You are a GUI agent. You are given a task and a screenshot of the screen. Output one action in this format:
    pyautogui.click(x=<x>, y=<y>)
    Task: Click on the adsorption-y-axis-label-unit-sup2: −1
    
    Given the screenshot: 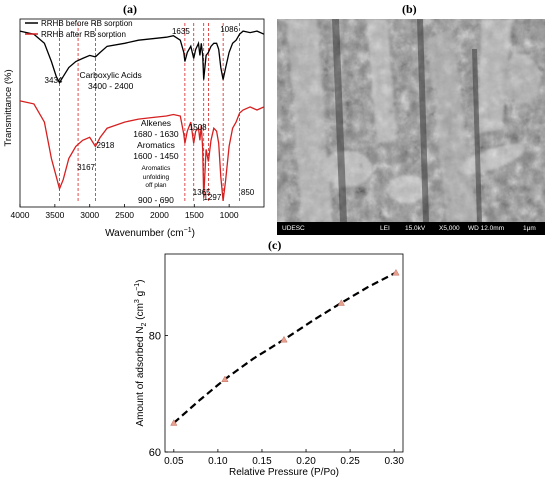 What is the action you would take?
    pyautogui.click(x=137, y=287)
    